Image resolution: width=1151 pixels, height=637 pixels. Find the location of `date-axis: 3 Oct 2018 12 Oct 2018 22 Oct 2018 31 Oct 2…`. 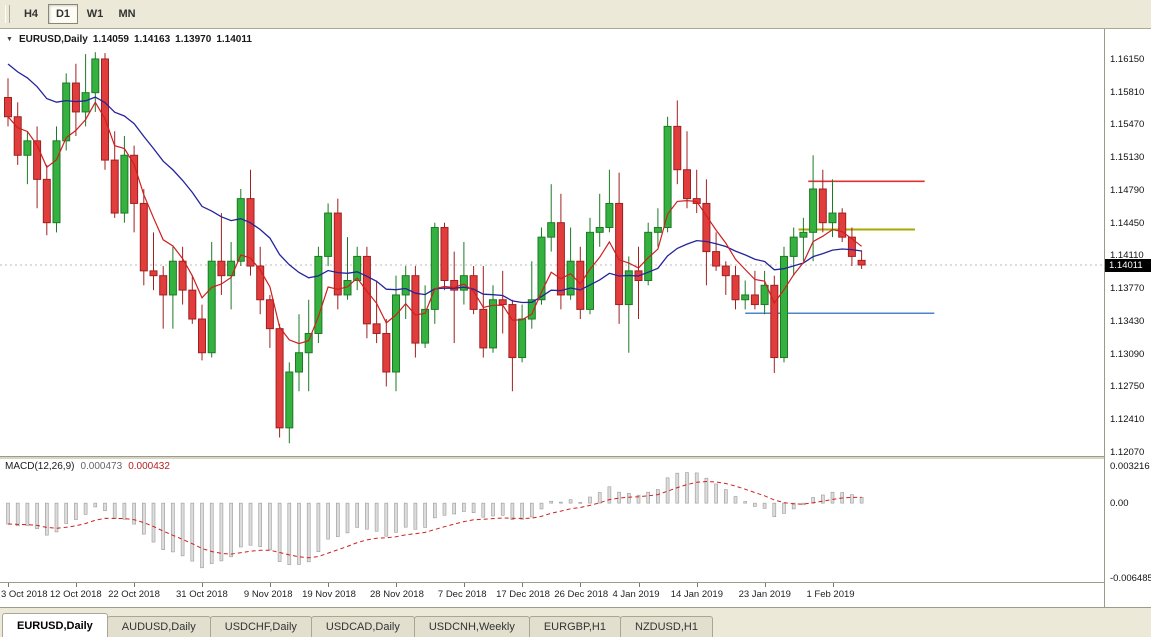

date-axis: 3 Oct 2018 12 Oct 2018 22 Oct 2018 31 Oct 2… is located at coordinates (552, 595).